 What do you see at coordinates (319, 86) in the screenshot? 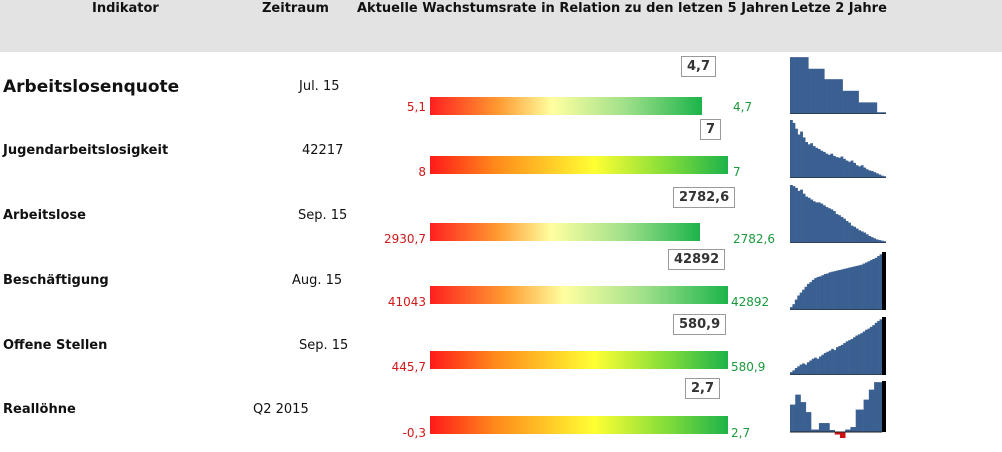
I see `period-label: Jul. 15` at bounding box center [319, 86].